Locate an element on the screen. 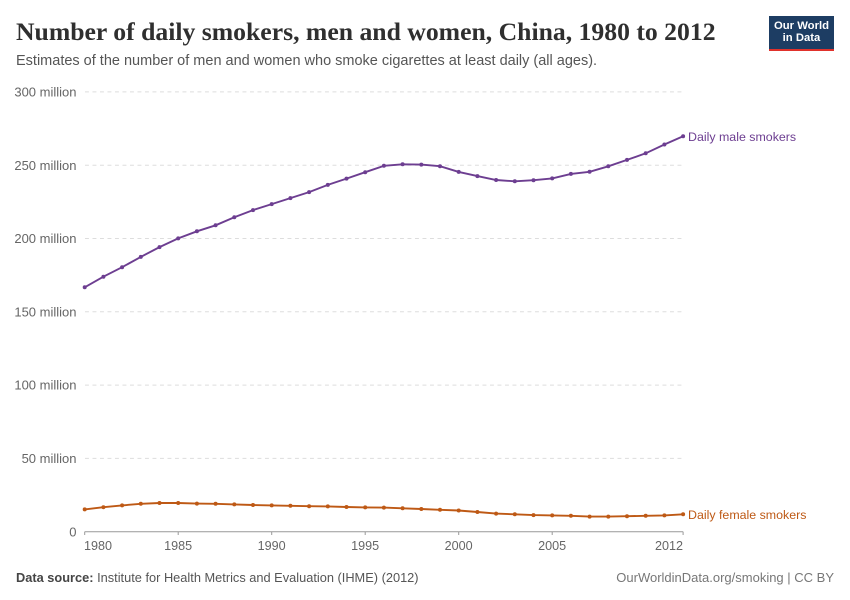 The width and height of the screenshot is (850, 600). svg-text: 2005 is located at coordinates (552, 546).